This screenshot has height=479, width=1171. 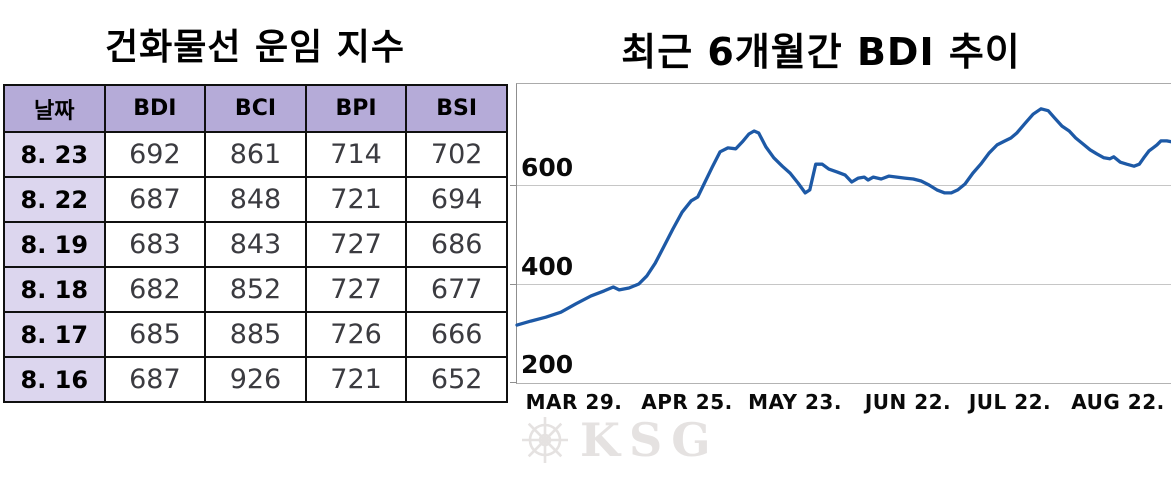 I want to click on watermark-text: KSG, so click(x=650, y=440).